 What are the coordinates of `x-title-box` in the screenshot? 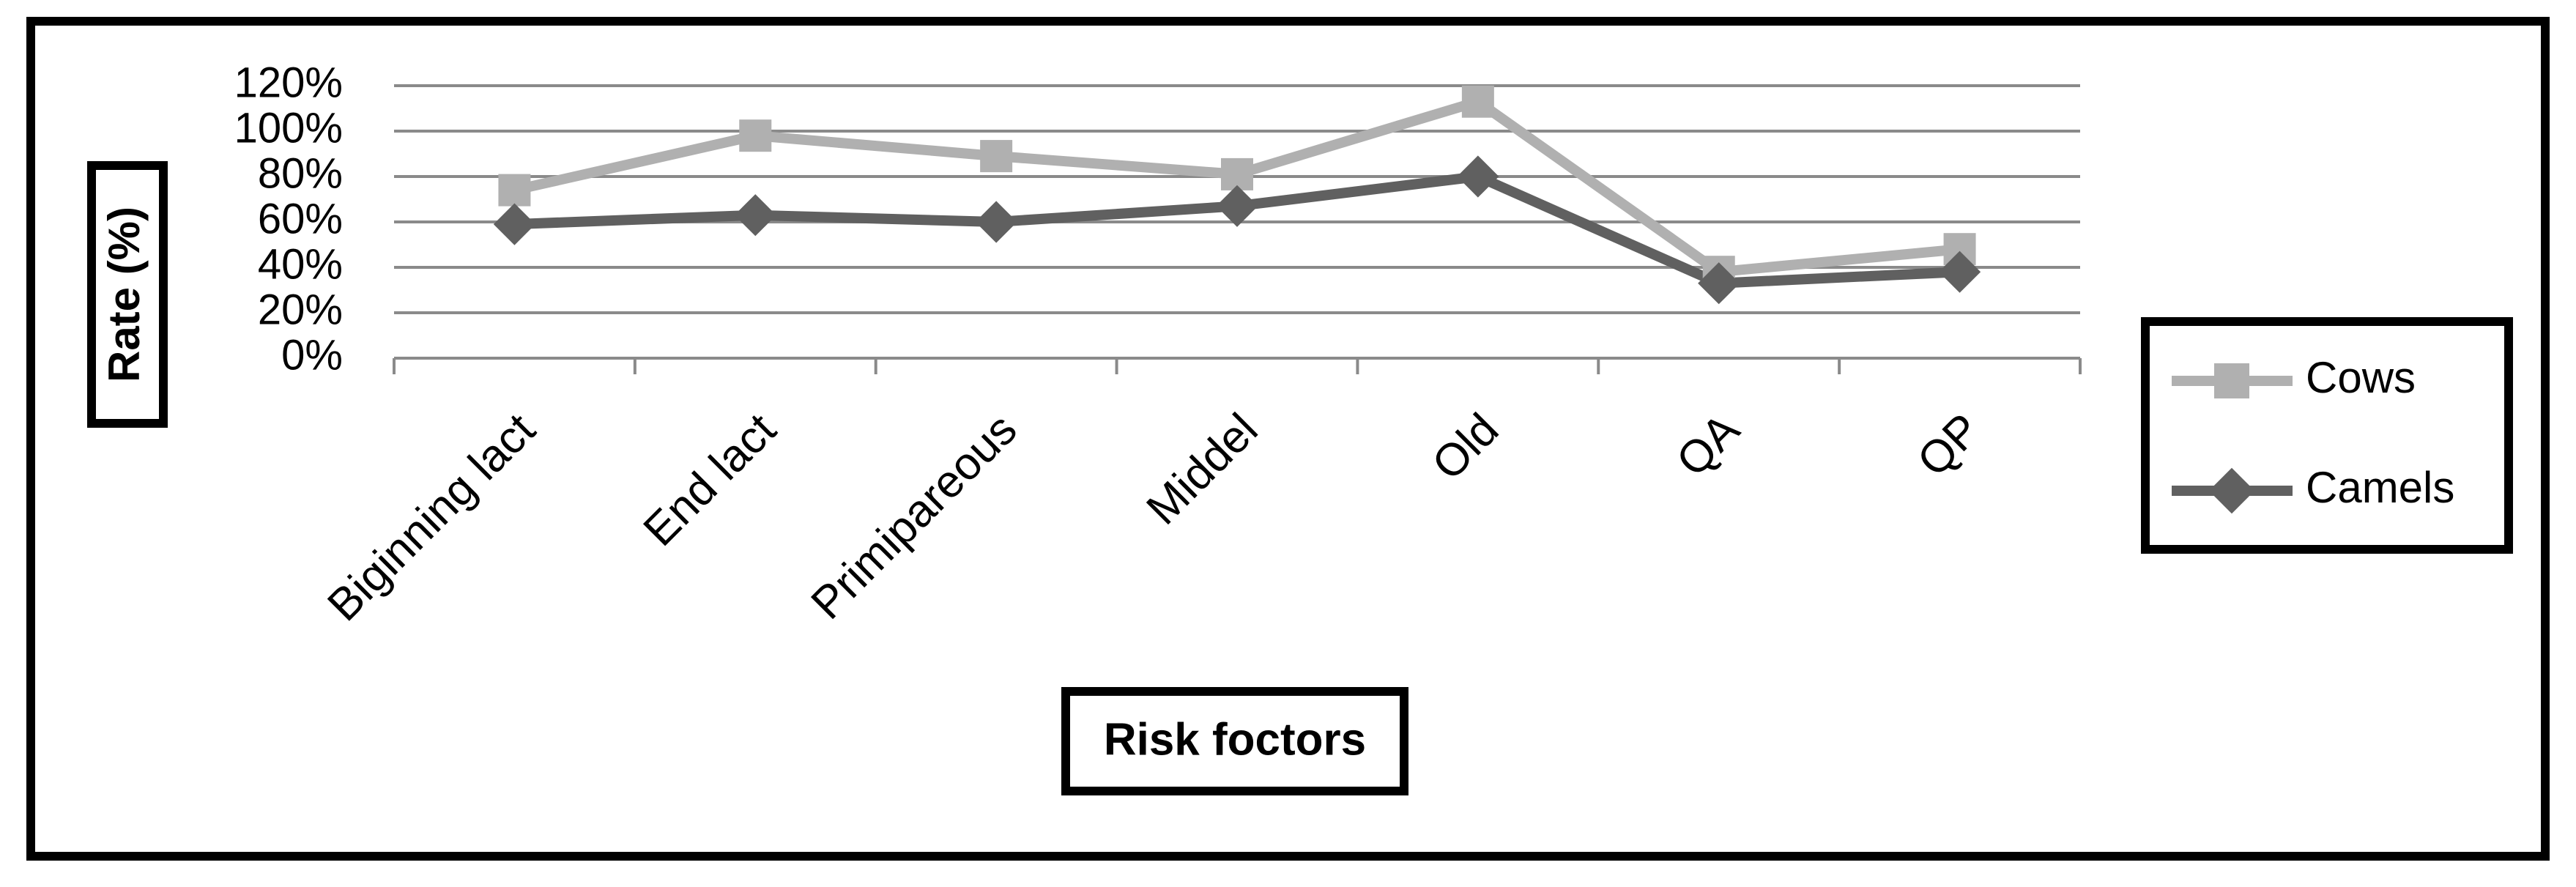 It's located at (1234, 741).